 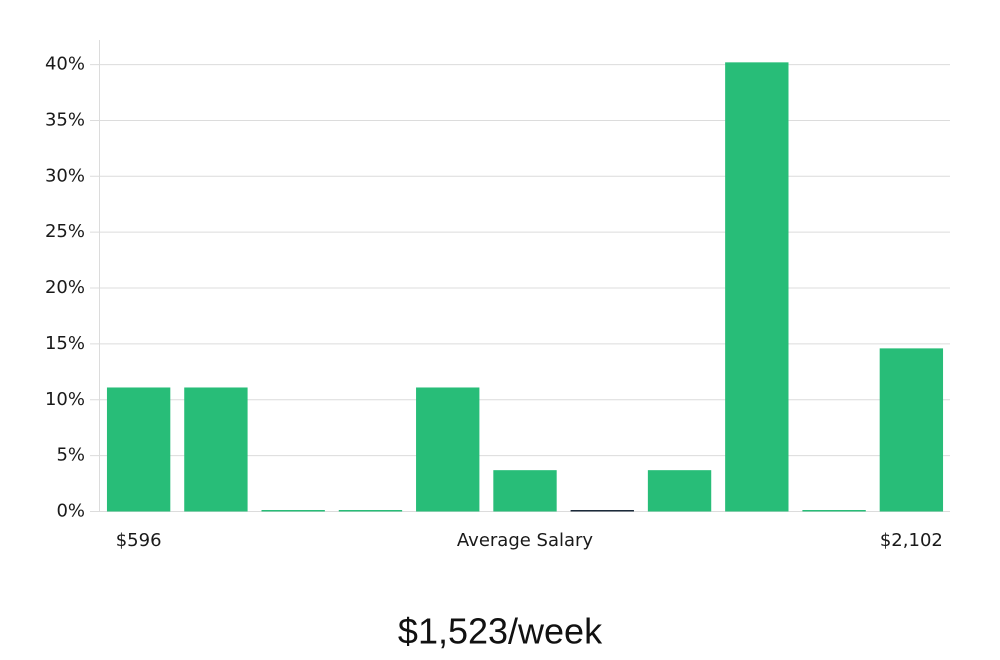 What do you see at coordinates (500, 631) in the screenshot?
I see `salary-summary: $1,523/week` at bounding box center [500, 631].